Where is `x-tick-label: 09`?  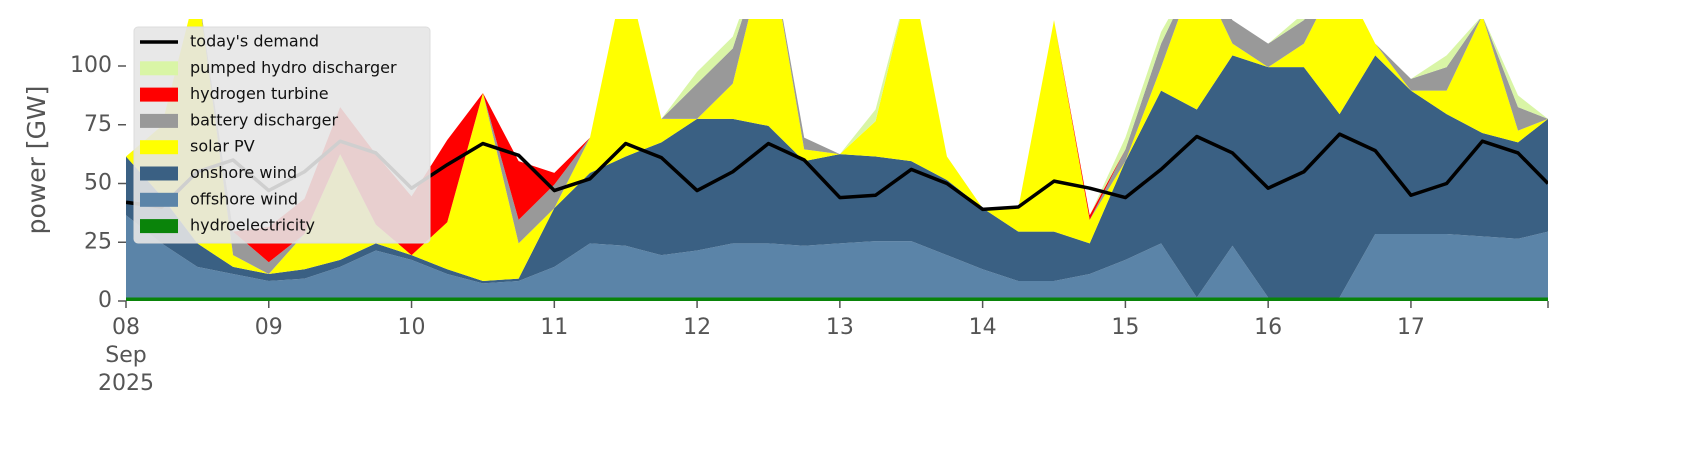 x-tick-label: 09 is located at coordinates (268, 327).